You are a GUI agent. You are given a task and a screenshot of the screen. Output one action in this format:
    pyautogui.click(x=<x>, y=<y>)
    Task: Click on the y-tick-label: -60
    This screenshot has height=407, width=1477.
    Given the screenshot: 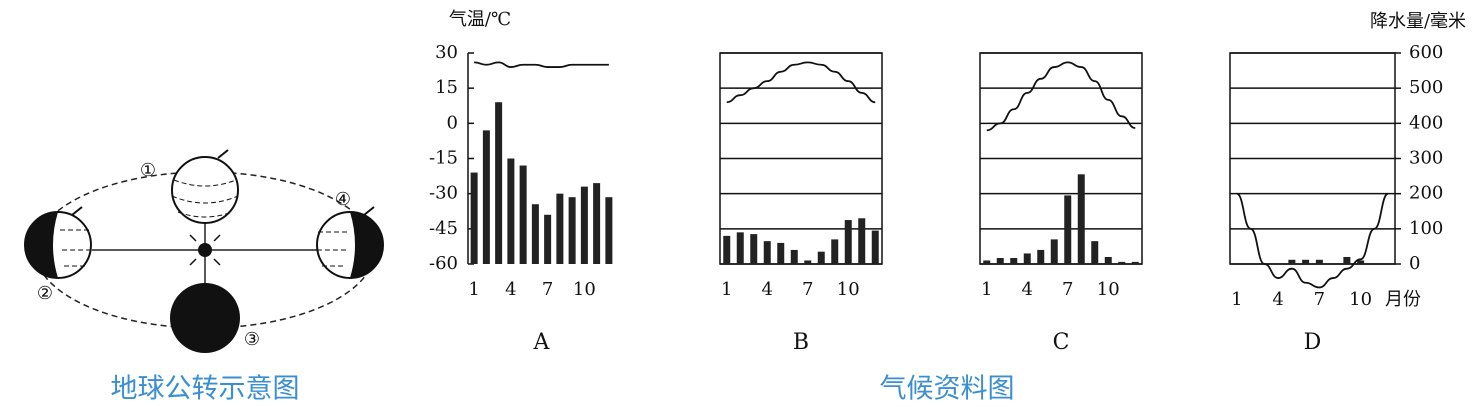 What is the action you would take?
    pyautogui.click(x=443, y=263)
    